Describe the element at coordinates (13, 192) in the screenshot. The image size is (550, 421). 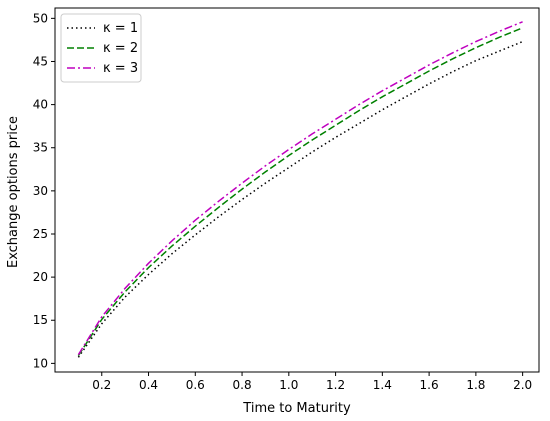
I see `y-axis-label: Exchange options price` at that location.